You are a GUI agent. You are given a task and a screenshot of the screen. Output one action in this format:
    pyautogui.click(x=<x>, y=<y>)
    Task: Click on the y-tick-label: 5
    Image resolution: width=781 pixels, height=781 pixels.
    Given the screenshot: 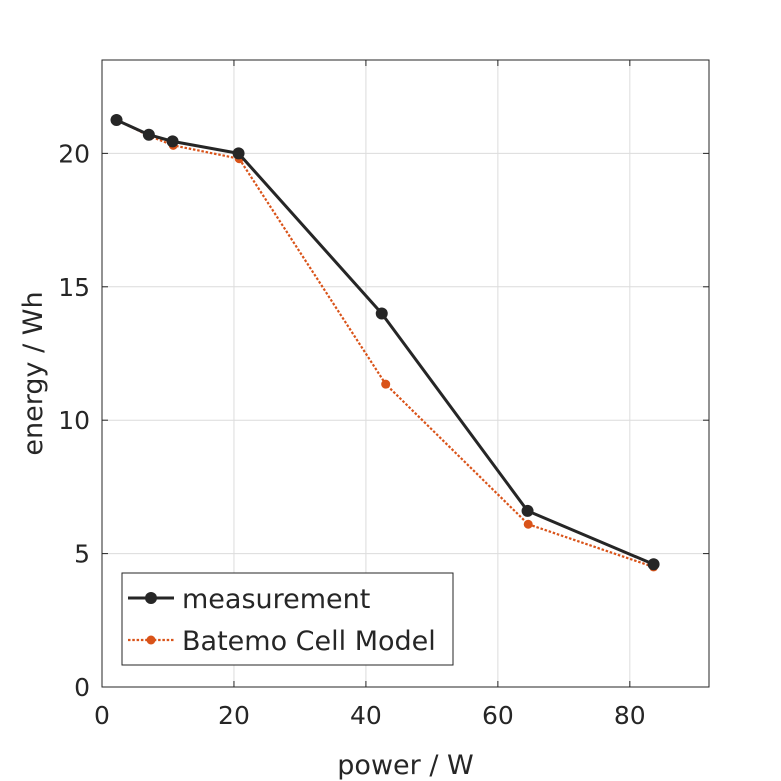 What is the action you would take?
    pyautogui.click(x=82, y=554)
    